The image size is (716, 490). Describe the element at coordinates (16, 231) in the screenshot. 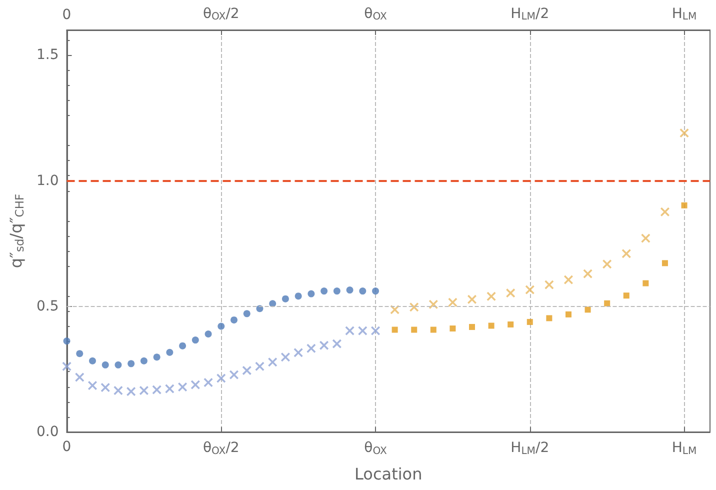

I see `y-axis-title: q″sd/q″CHF` at that location.